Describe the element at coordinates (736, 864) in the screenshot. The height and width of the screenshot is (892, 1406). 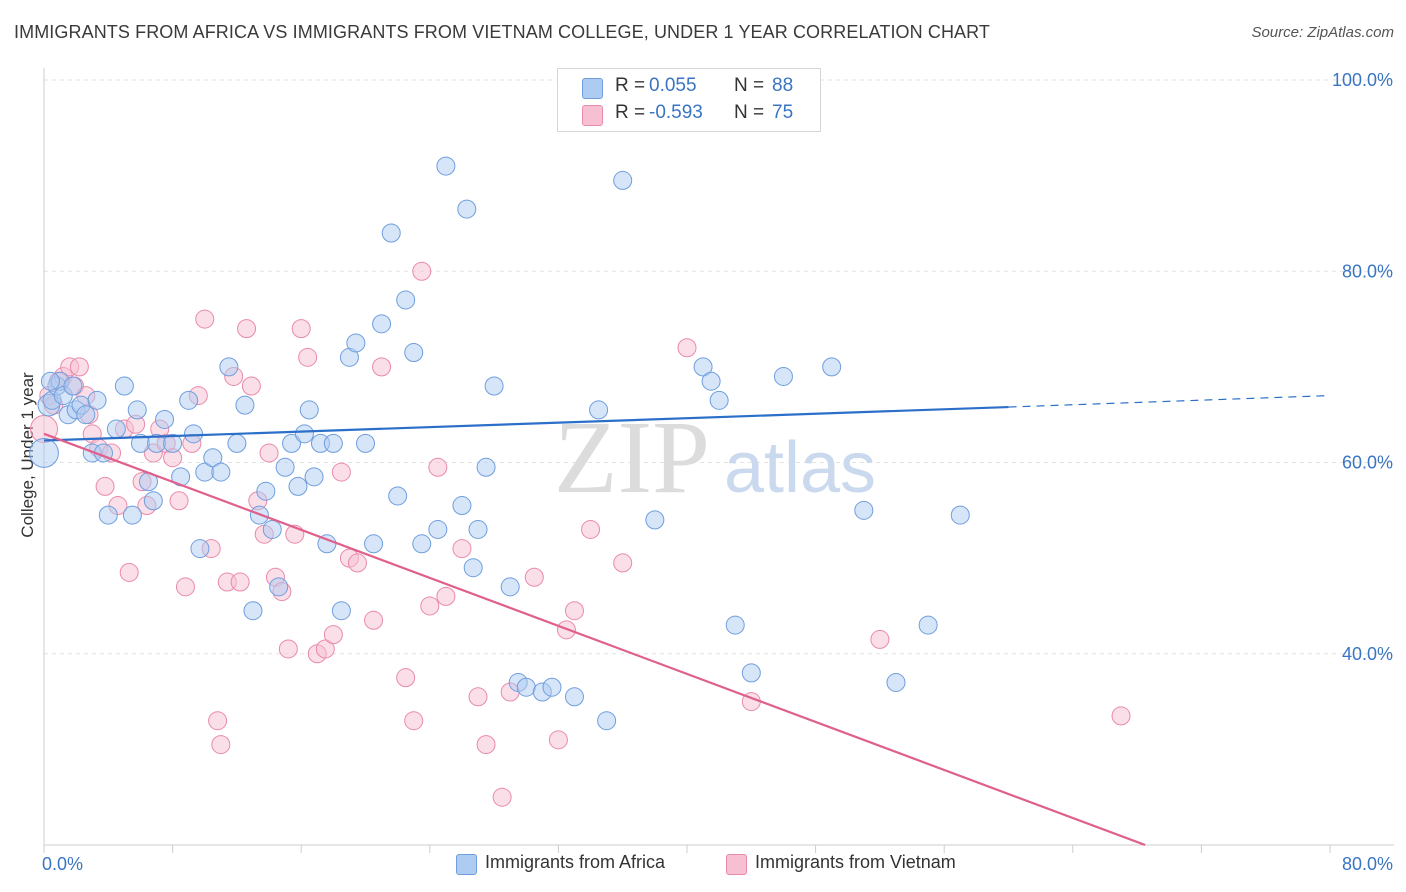
I see `vietnam-swatch` at that location.